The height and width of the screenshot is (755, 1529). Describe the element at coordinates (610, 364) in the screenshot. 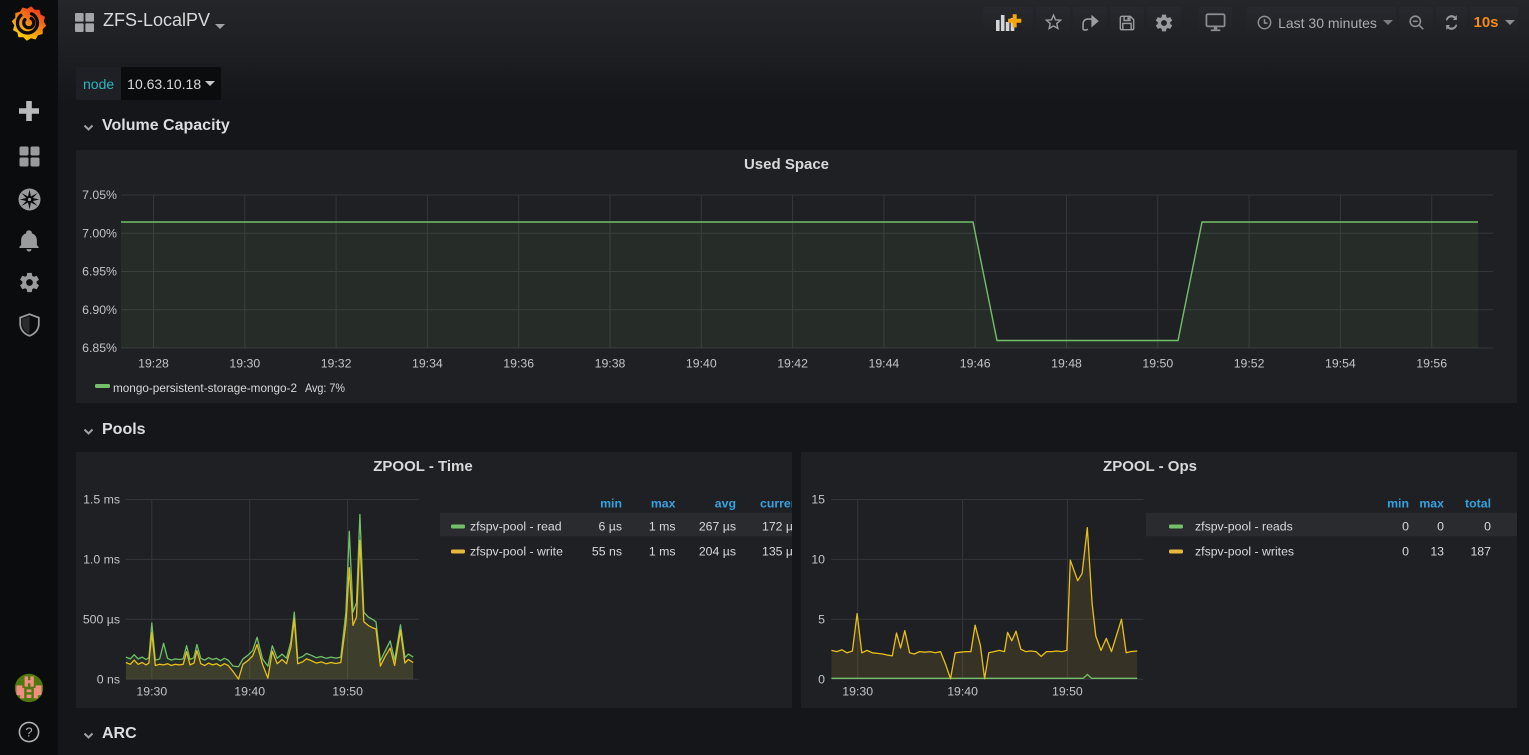

I see `svg-text: 19:38` at that location.